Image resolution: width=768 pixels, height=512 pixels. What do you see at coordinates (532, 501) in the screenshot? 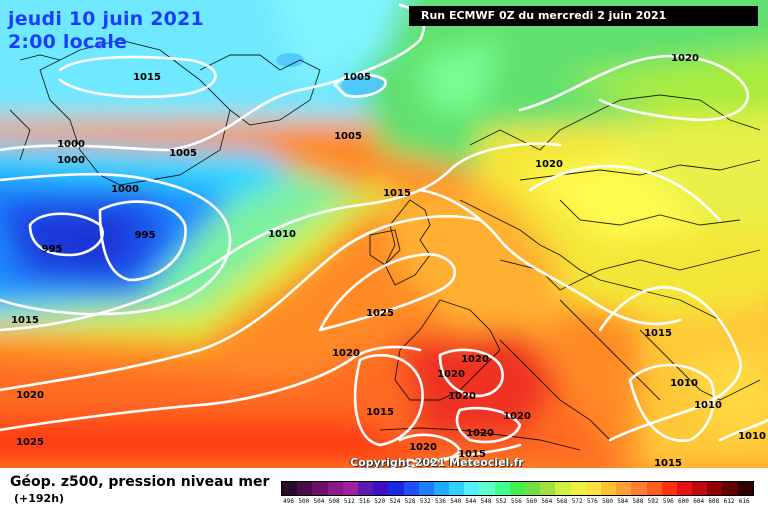
I see `scale-tick-label: 560` at bounding box center [532, 501].